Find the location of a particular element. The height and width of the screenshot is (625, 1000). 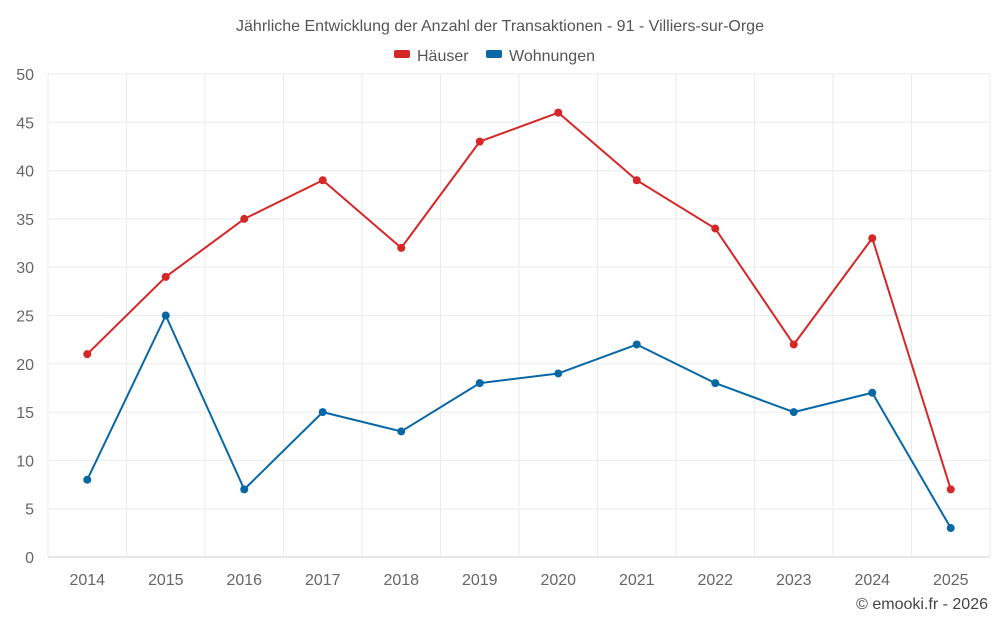

x-tick-label: 2016 is located at coordinates (244, 580).